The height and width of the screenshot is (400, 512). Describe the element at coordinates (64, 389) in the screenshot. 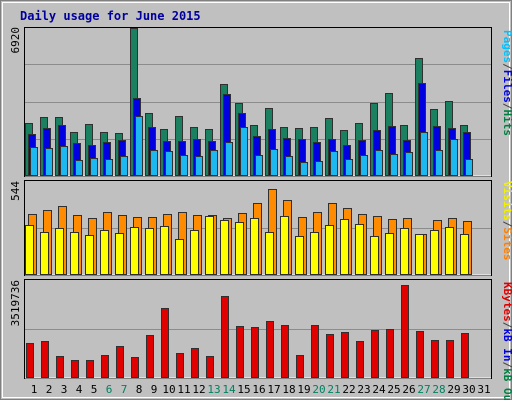

I see `day-label: 3` at that location.